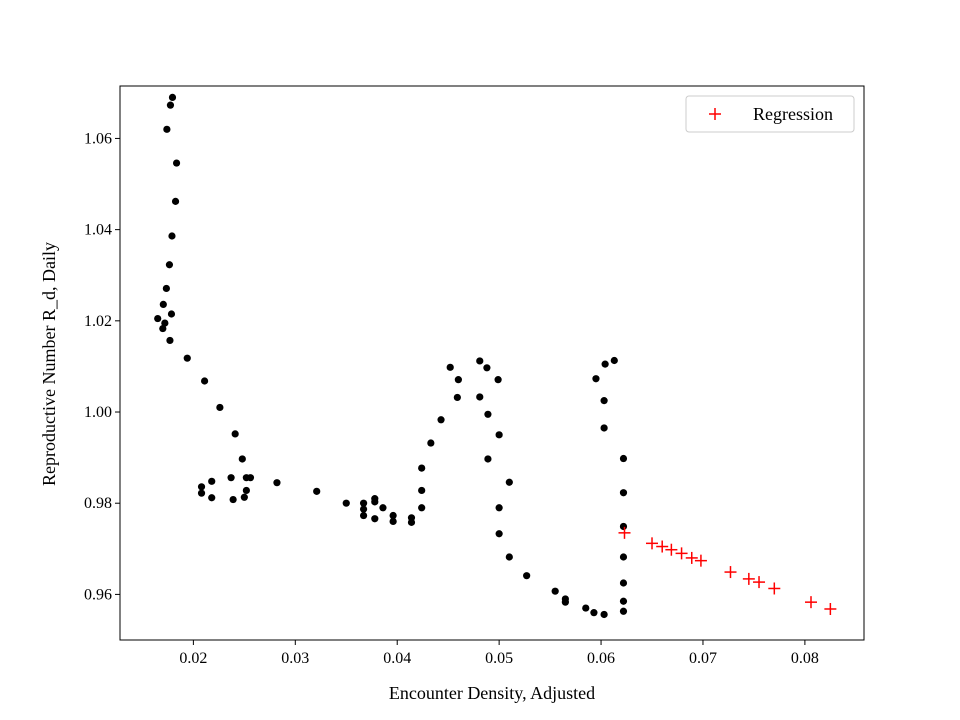 Image resolution: width=960 pixels, height=720 pixels. I want to click on y-tick-label: 1.02, so click(98, 321).